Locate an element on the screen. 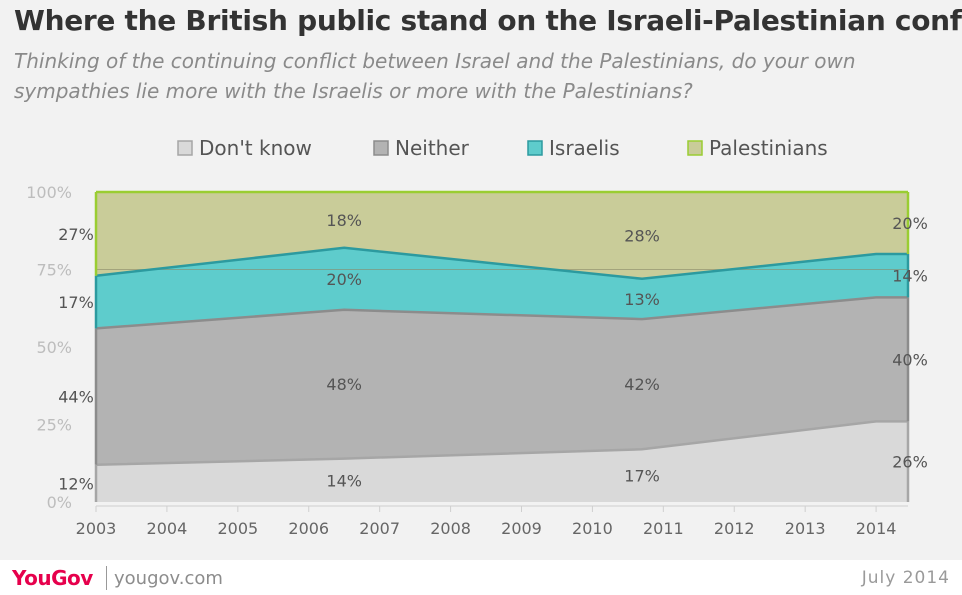 This screenshot has height=595, width=962. x-tick-label: 2006 is located at coordinates (308, 528).